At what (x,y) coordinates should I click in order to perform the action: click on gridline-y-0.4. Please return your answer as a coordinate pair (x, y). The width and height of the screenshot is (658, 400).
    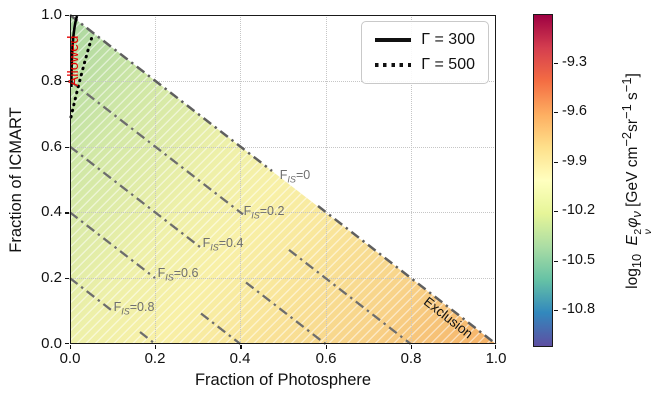
    Looking at the image, I should click on (283, 213).